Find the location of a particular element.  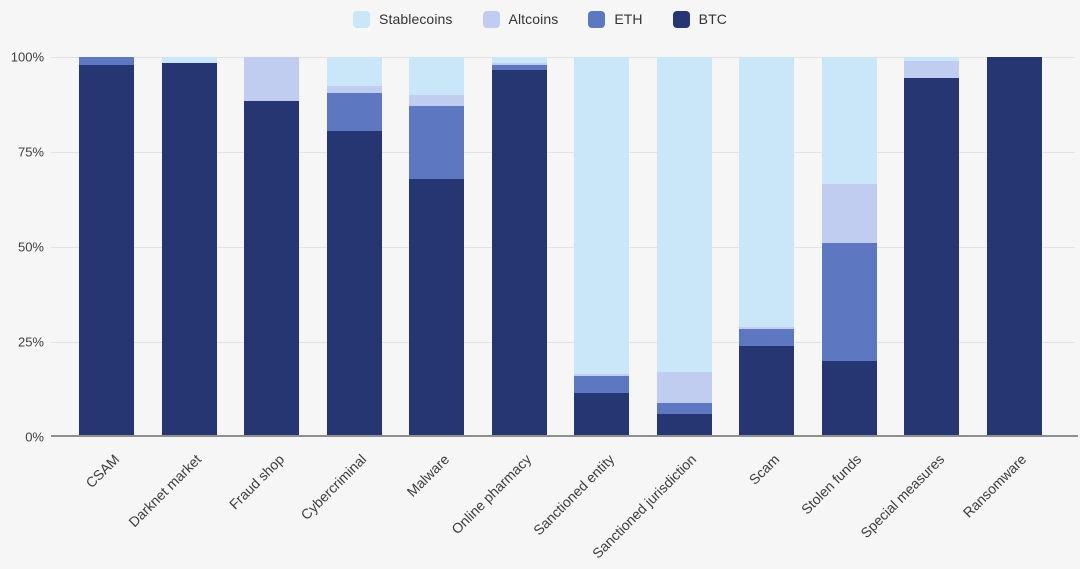

bar-segment-ransomware-btc is located at coordinates (1014, 247).